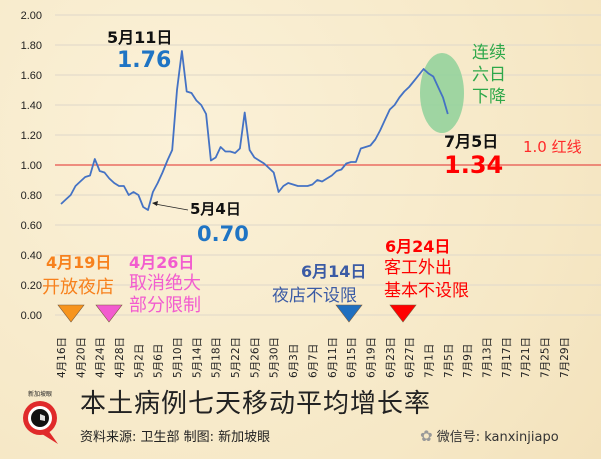 The height and width of the screenshot is (459, 601). What do you see at coordinates (391, 357) in the screenshot?
I see `x-tick-label: 6月23日` at bounding box center [391, 357].